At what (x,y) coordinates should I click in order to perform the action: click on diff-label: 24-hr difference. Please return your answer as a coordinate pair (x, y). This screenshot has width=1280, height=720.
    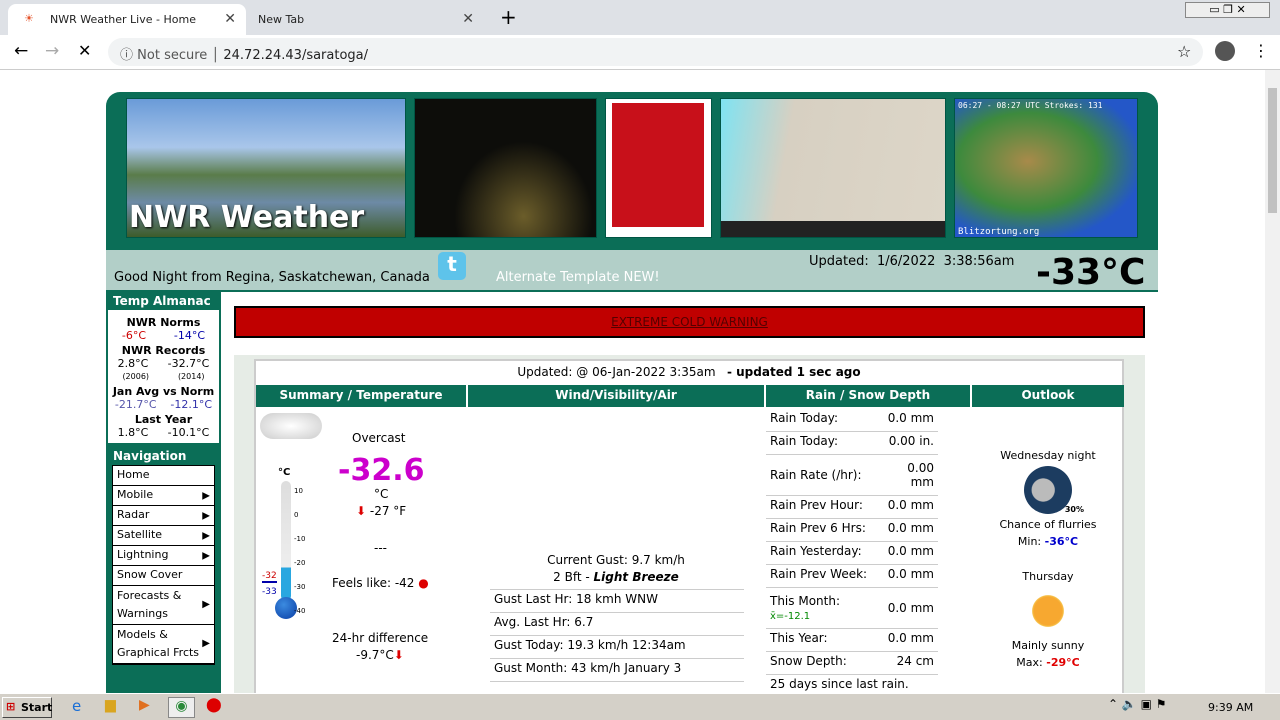
    Looking at the image, I should click on (380, 638).